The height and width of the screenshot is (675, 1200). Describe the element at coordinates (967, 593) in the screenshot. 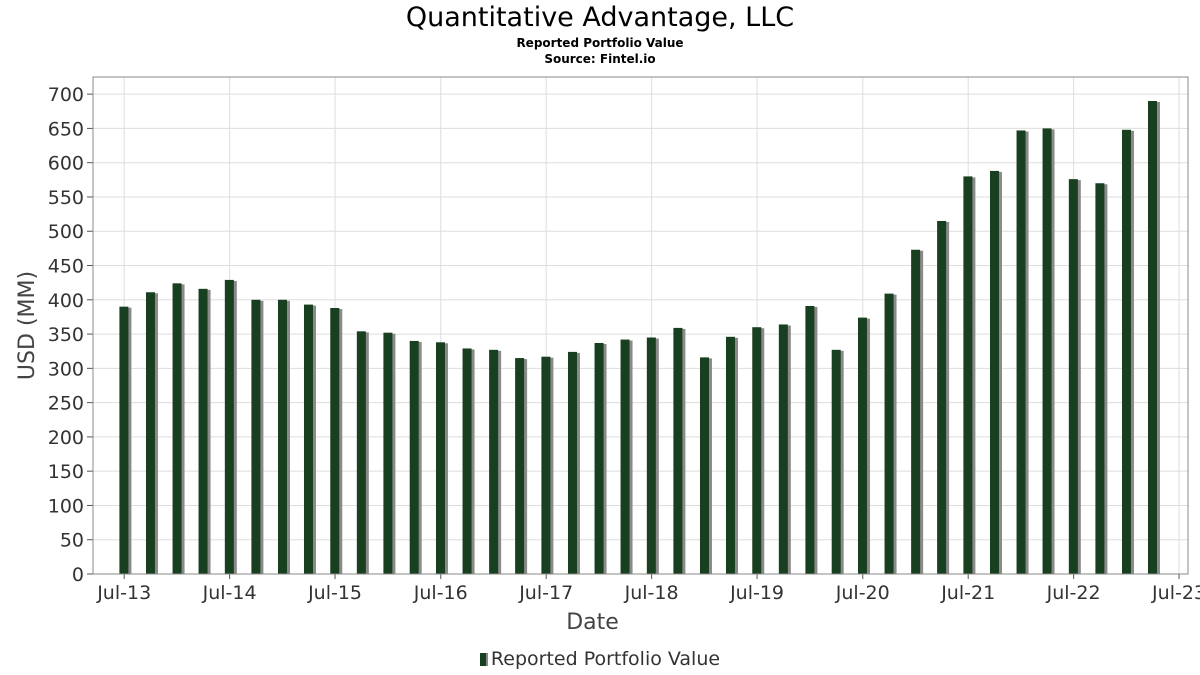

I see `x-tick-label: Jul-21` at that location.